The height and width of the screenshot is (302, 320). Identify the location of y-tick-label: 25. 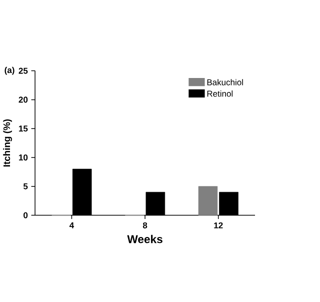
(23, 71).